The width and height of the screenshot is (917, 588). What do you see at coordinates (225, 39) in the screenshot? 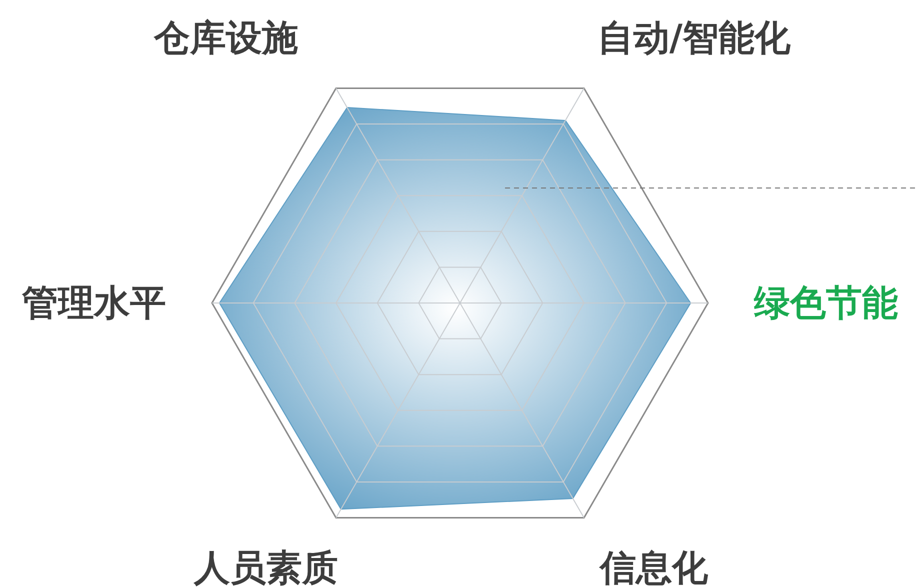
I see `spoke-label: 仓库设施` at bounding box center [225, 39].